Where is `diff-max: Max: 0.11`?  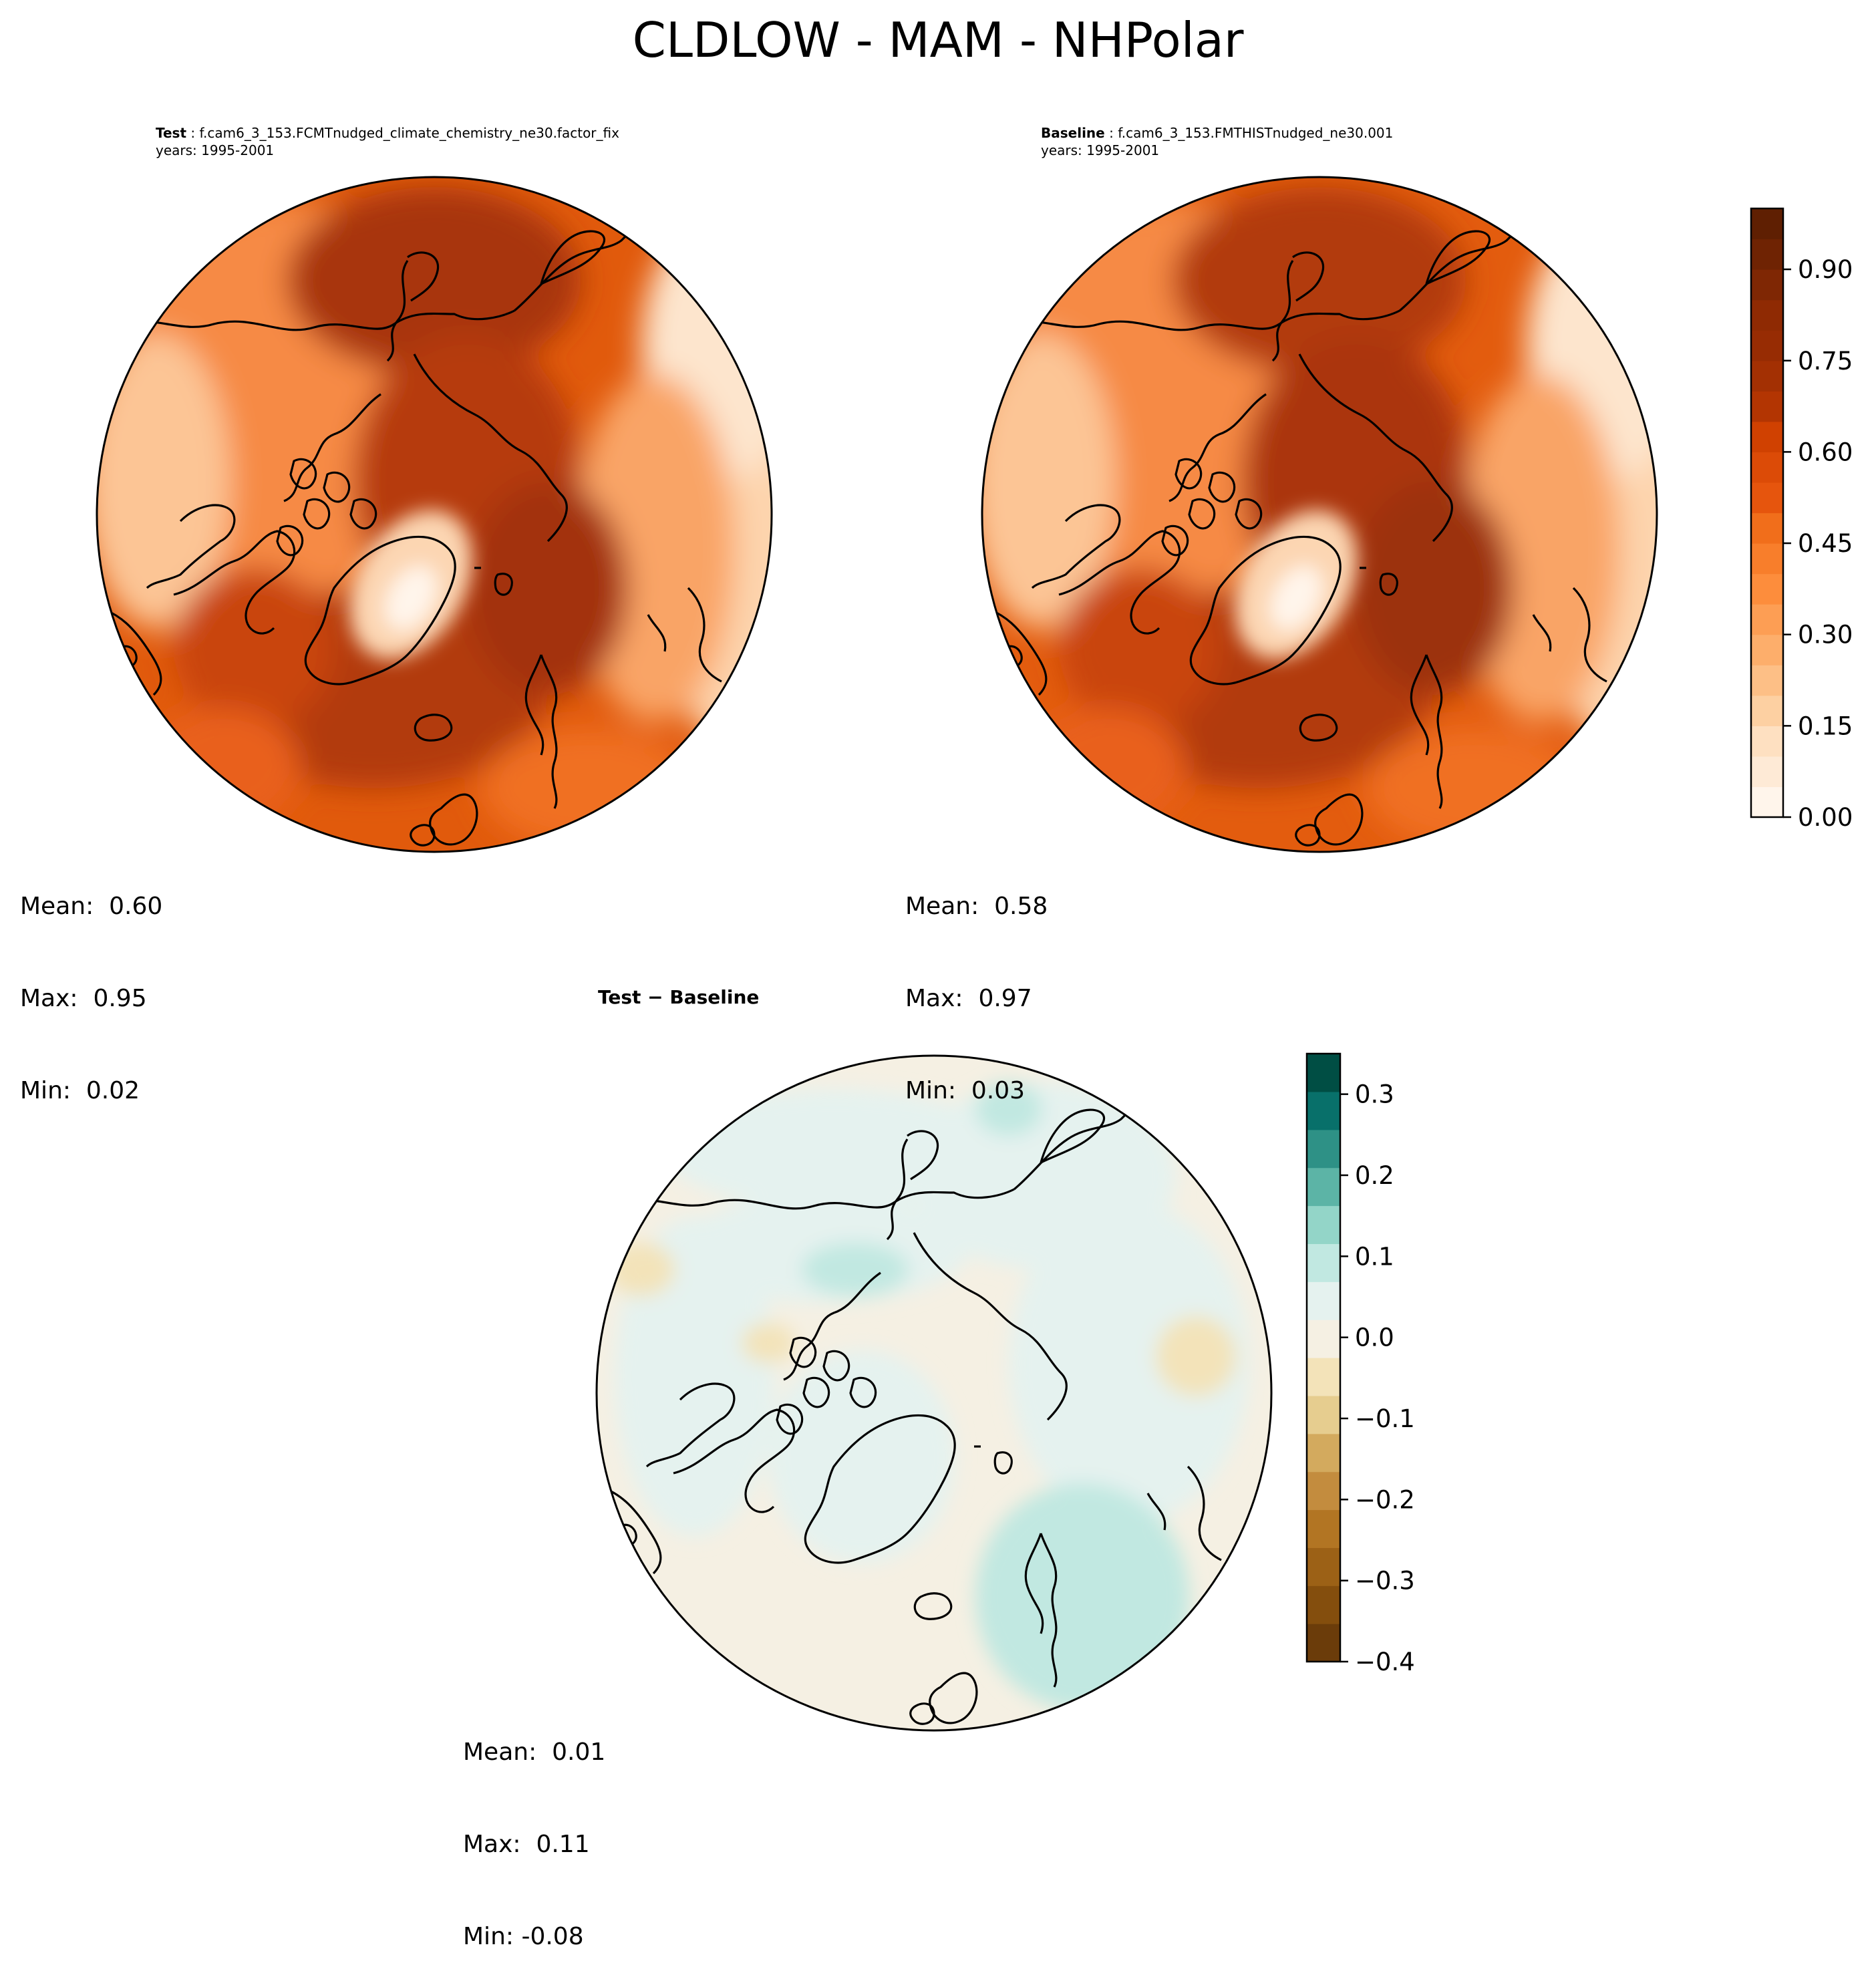 diff-max: Max: 0.11 is located at coordinates (526, 1844).